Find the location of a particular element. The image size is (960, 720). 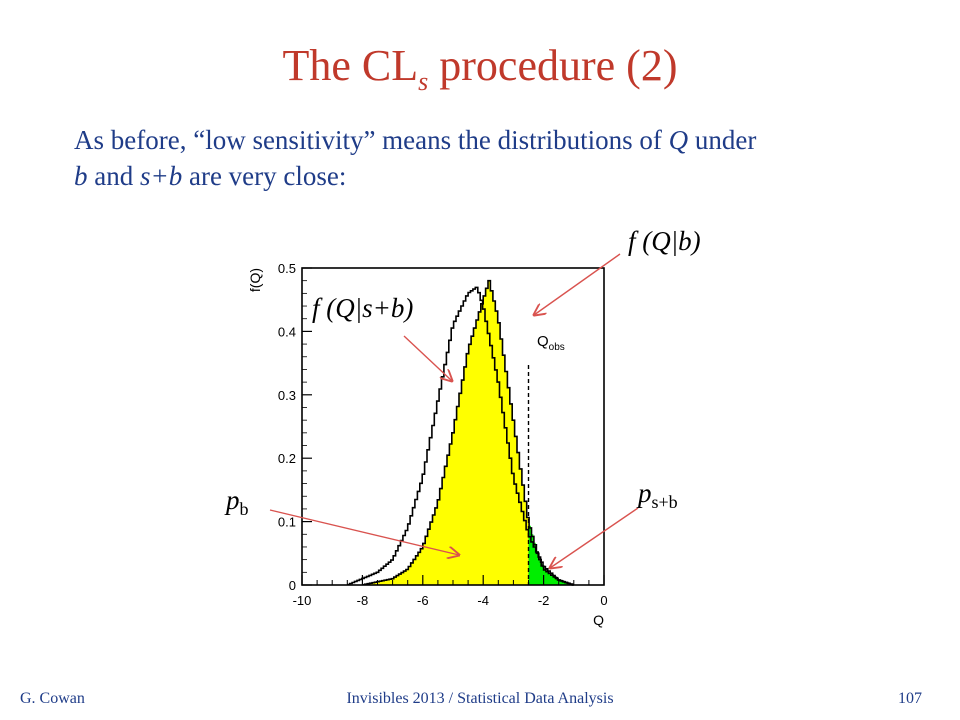

y-tick-label: 0.1 is located at coordinates (287, 522).